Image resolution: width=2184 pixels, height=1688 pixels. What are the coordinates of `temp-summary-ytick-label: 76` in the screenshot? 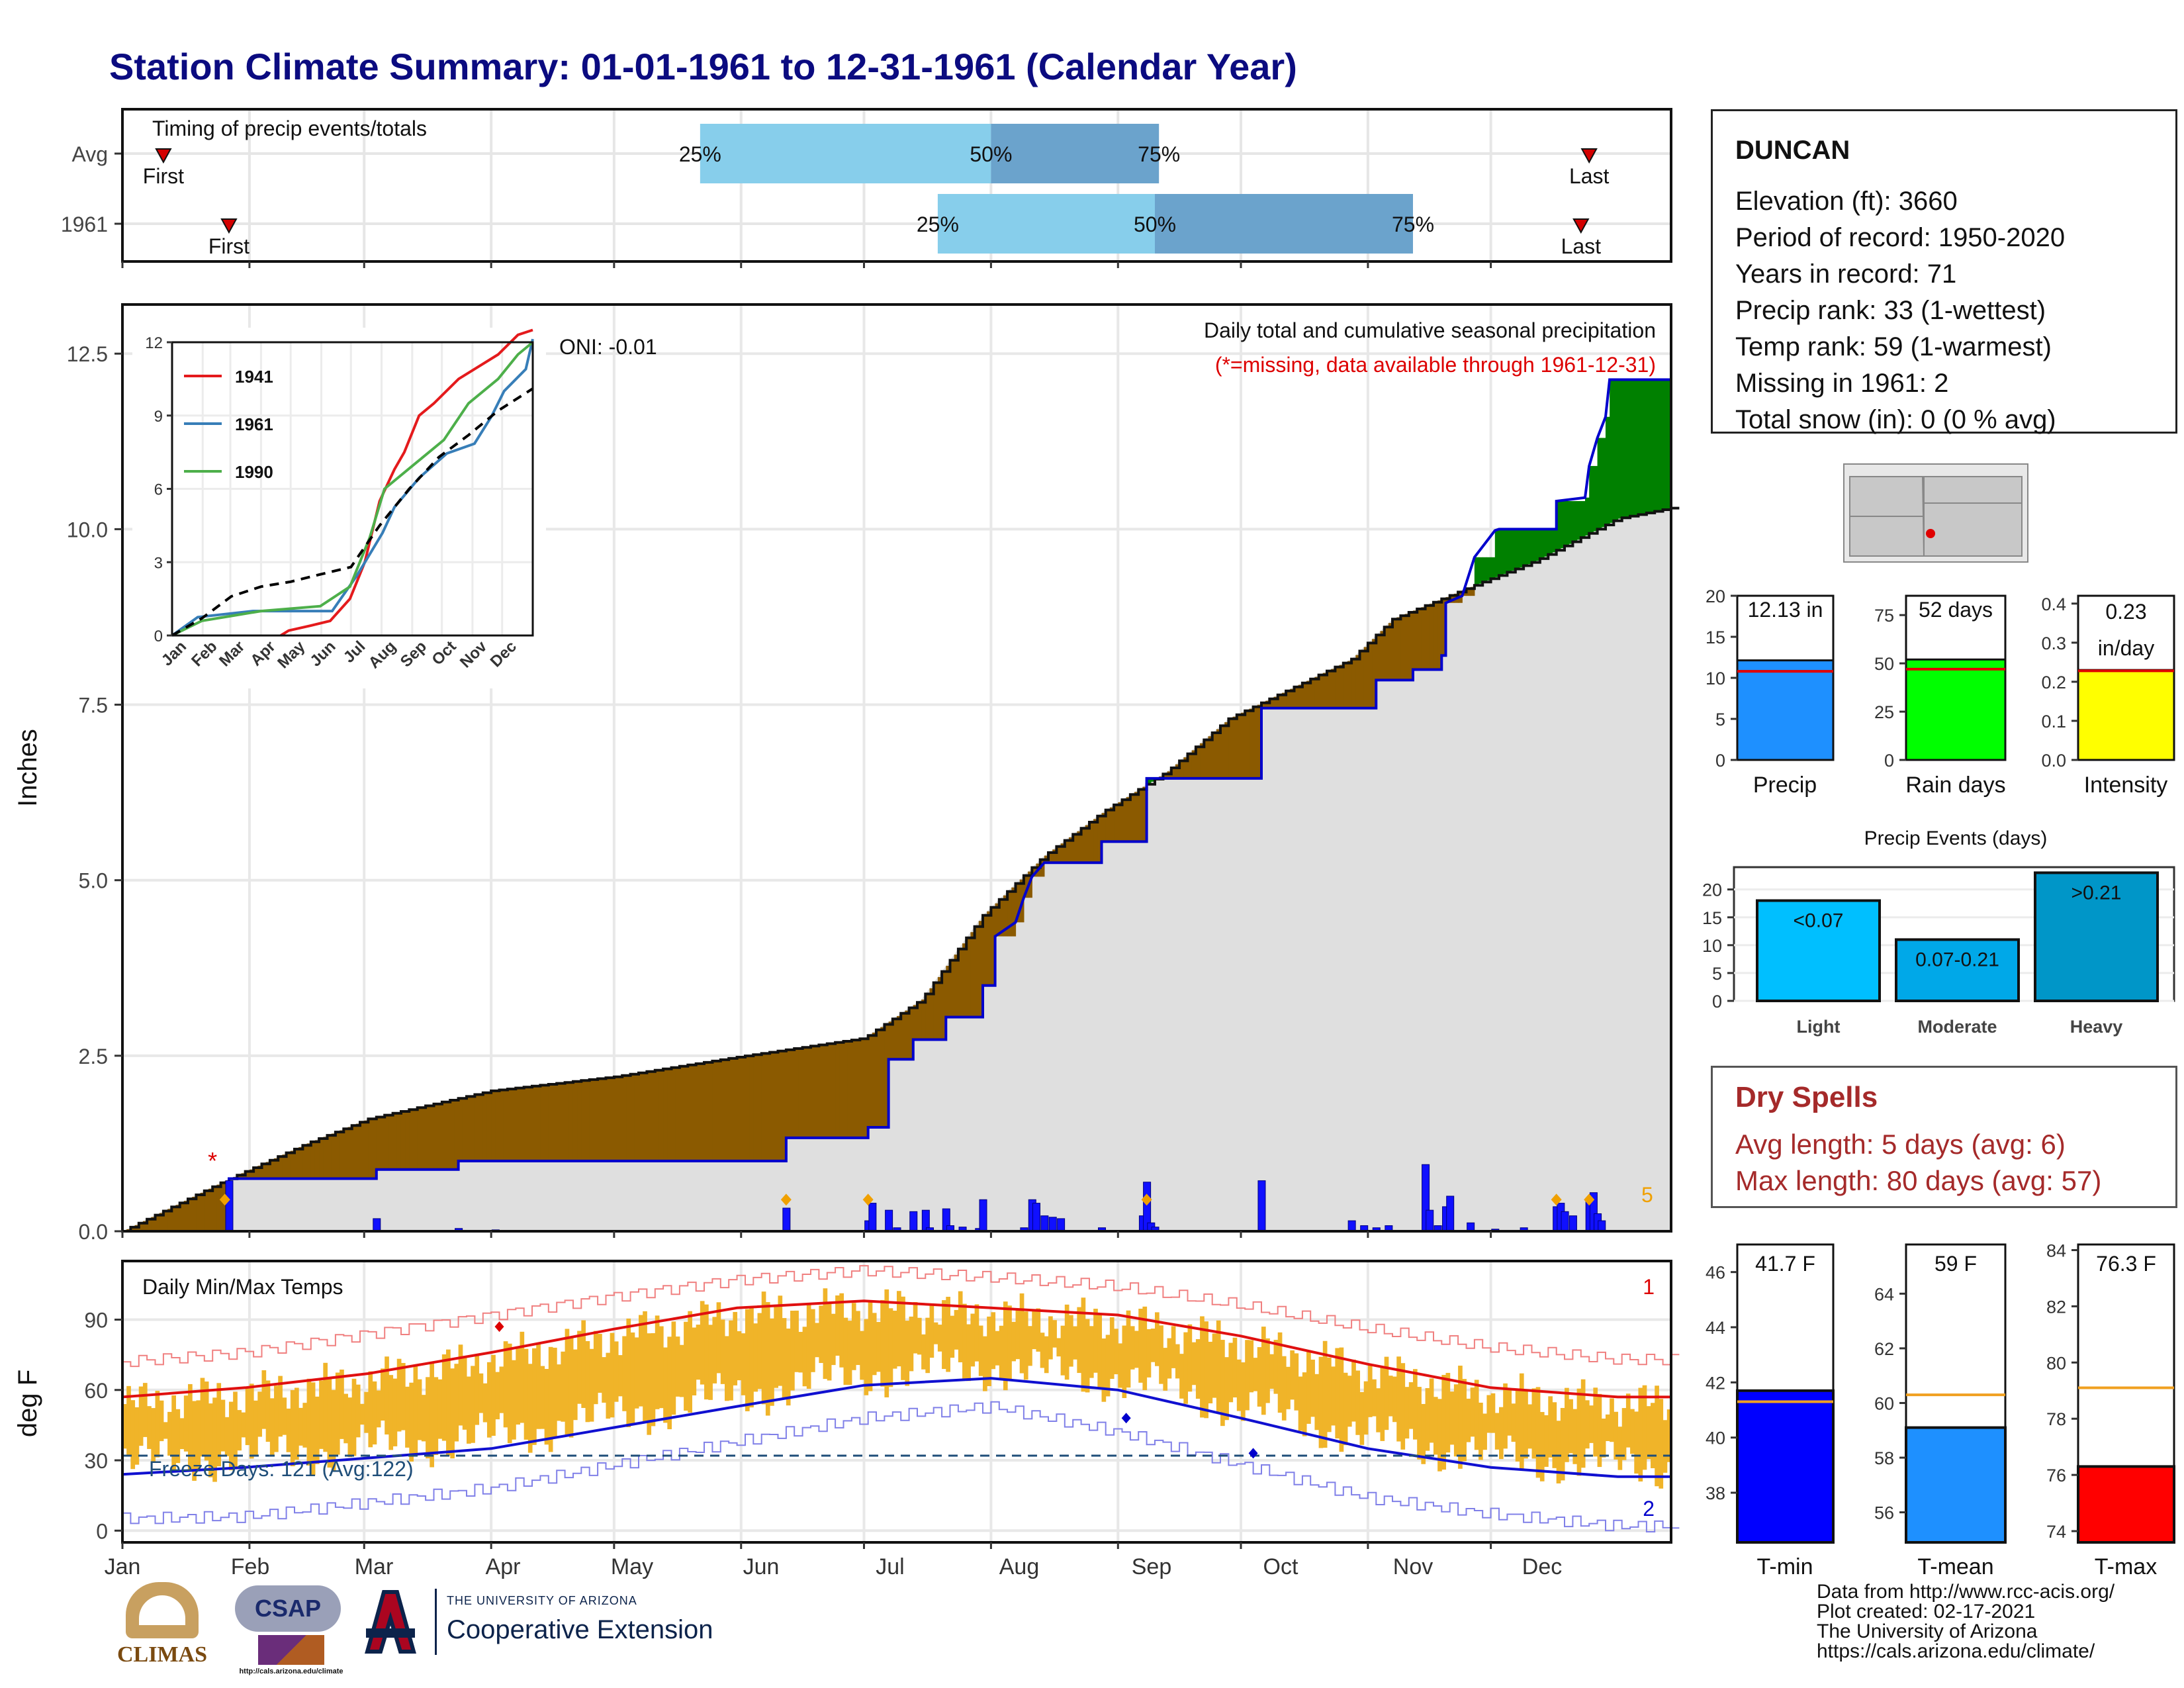 It's located at (2056, 1475).